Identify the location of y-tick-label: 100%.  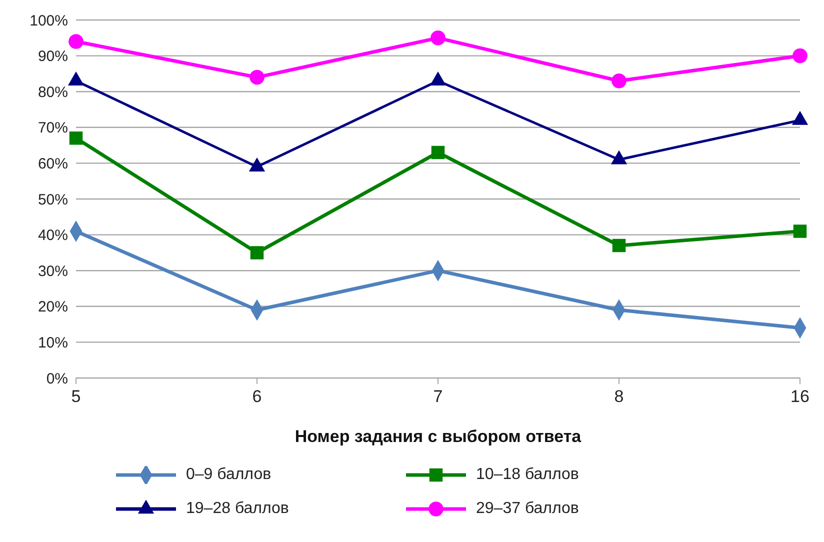
(49, 21).